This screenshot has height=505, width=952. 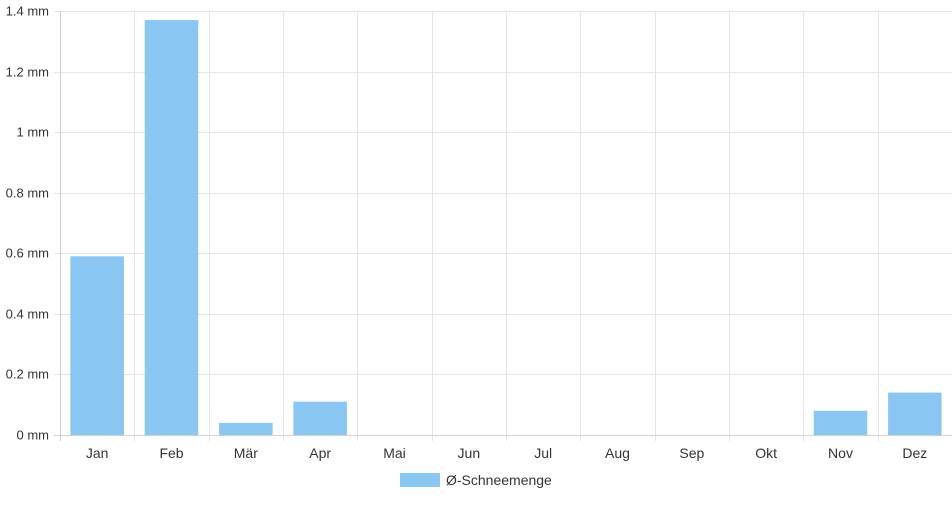 I want to click on bar-jan, so click(x=97, y=345).